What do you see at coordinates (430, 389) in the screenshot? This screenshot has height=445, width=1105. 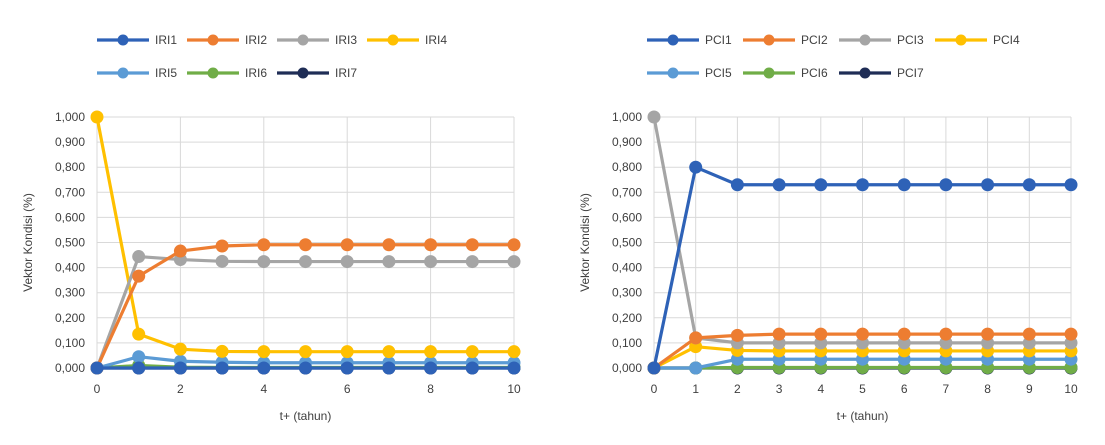 I see `x-tick-label: 8` at bounding box center [430, 389].